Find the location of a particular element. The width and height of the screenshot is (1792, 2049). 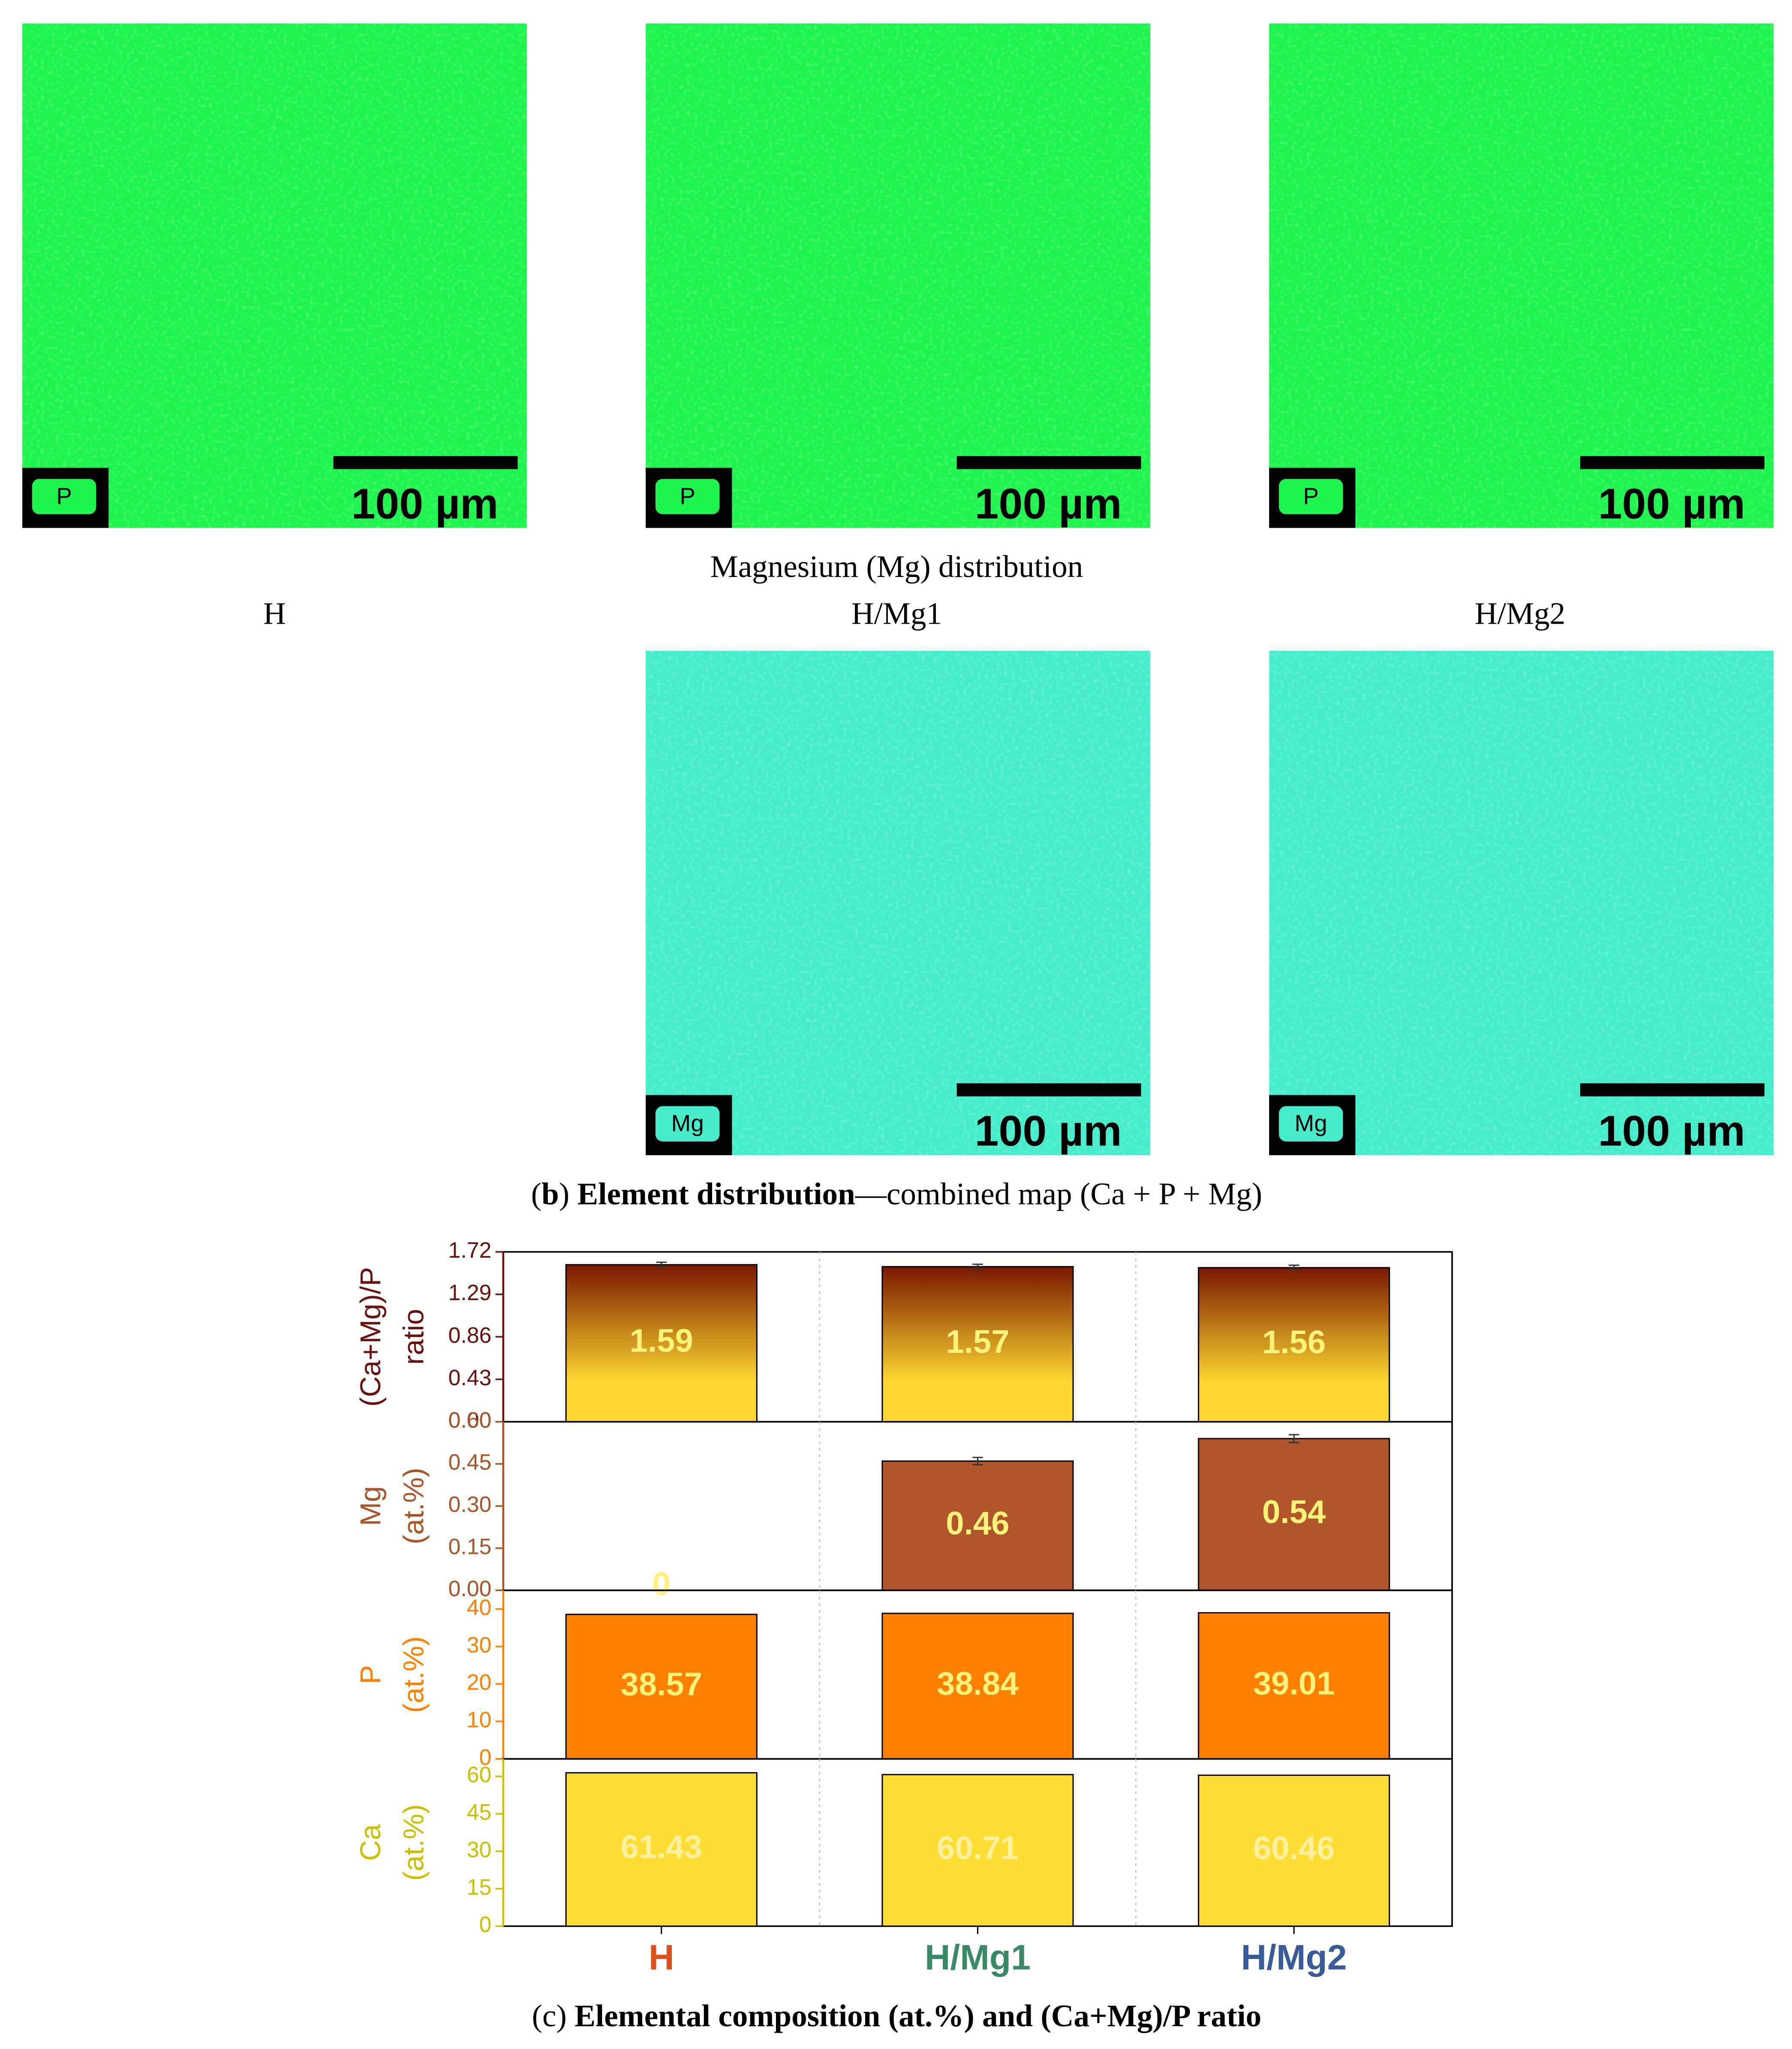

value-label: 38.84 is located at coordinates (978, 1684).